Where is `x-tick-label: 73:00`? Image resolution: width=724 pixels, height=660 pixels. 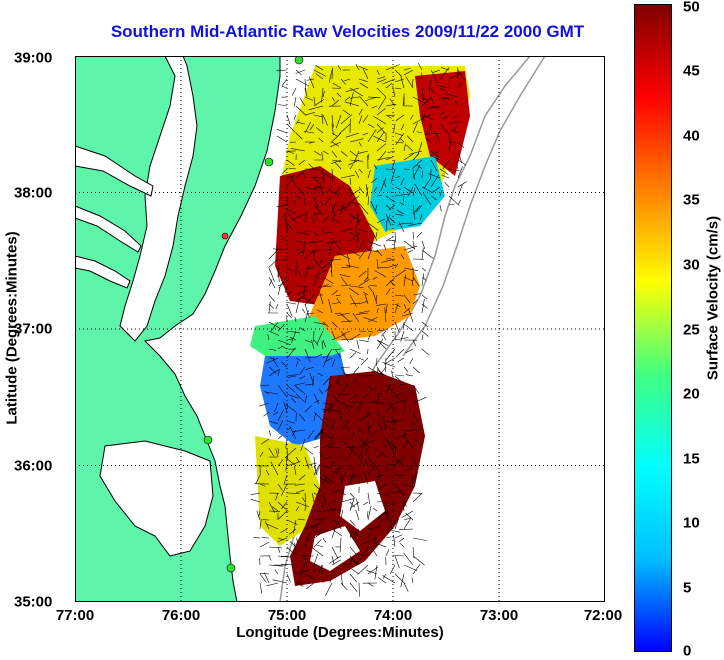 x-tick-label: 73:00 is located at coordinates (499, 615).